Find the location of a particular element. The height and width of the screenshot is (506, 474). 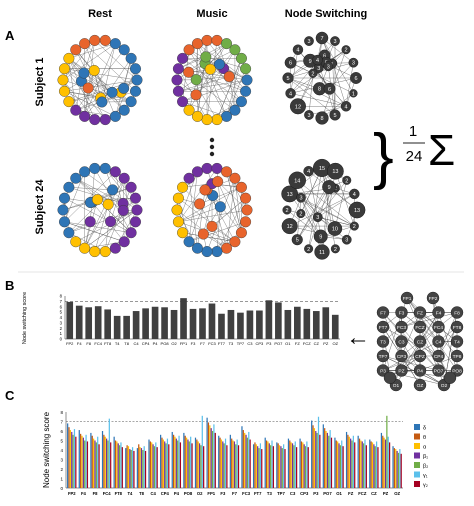

x-tick-label: P4 is located at coordinates (156, 343).